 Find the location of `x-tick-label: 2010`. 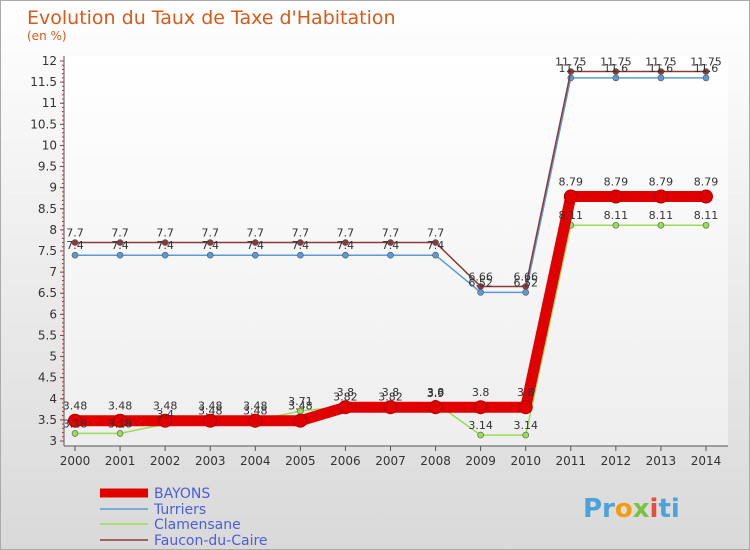

x-tick-label: 2010 is located at coordinates (525, 461).